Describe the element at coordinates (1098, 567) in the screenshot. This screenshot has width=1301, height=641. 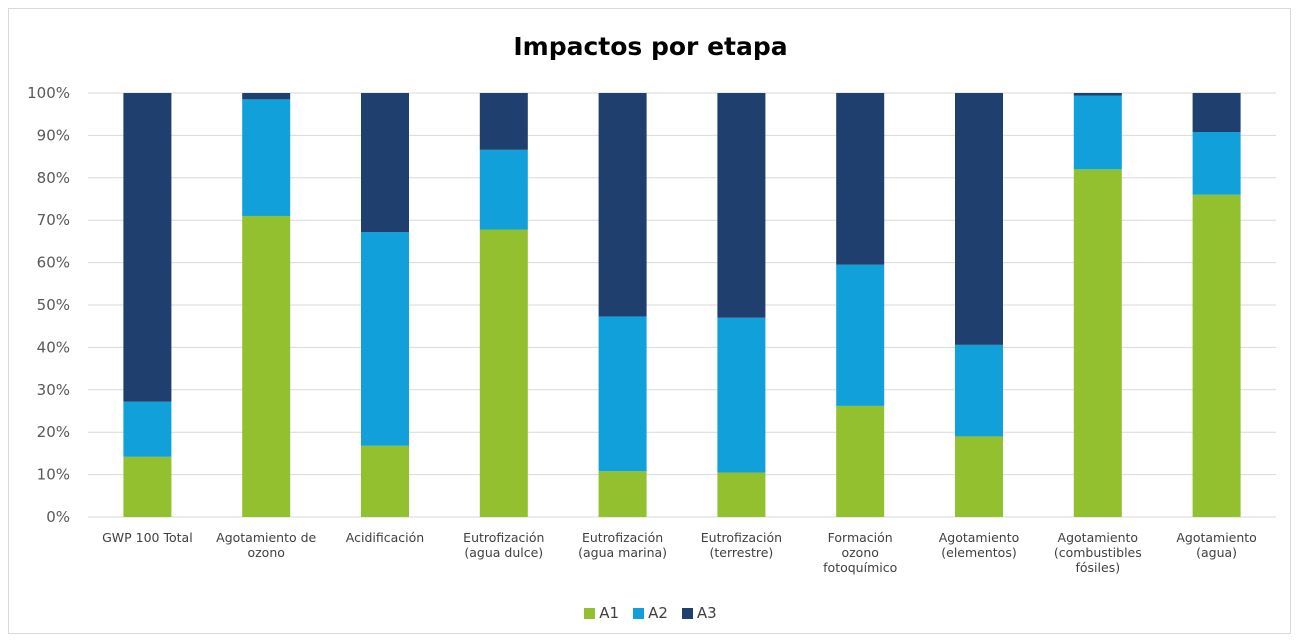
I see `x-tick-label-line: fósiles)` at that location.